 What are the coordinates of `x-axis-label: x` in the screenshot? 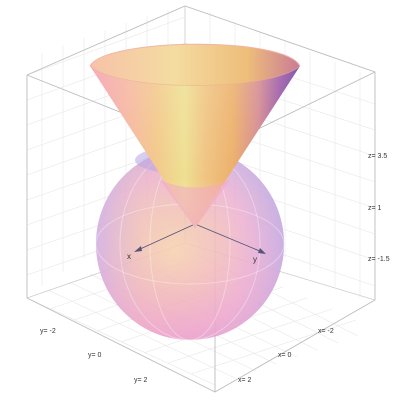 It's located at (129, 256).